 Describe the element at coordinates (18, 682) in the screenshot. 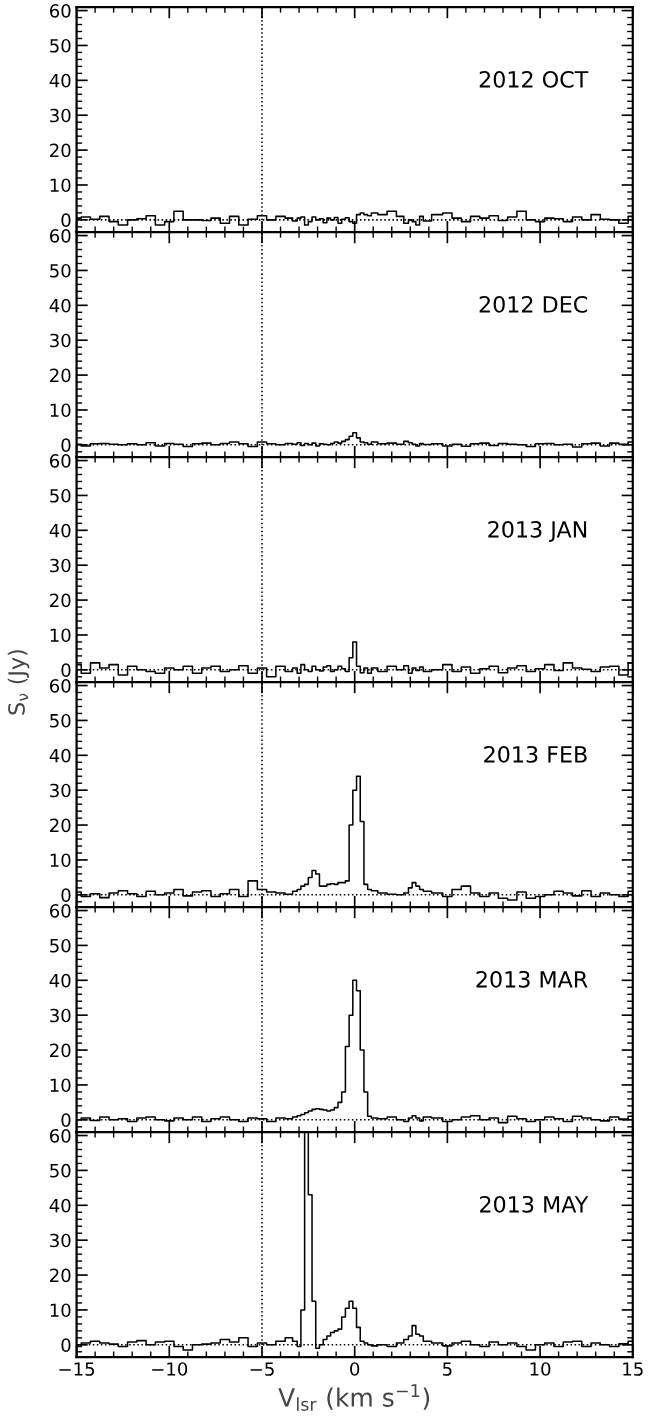

I see `y-axis-title: S$_{ν}$ (Jy)` at that location.